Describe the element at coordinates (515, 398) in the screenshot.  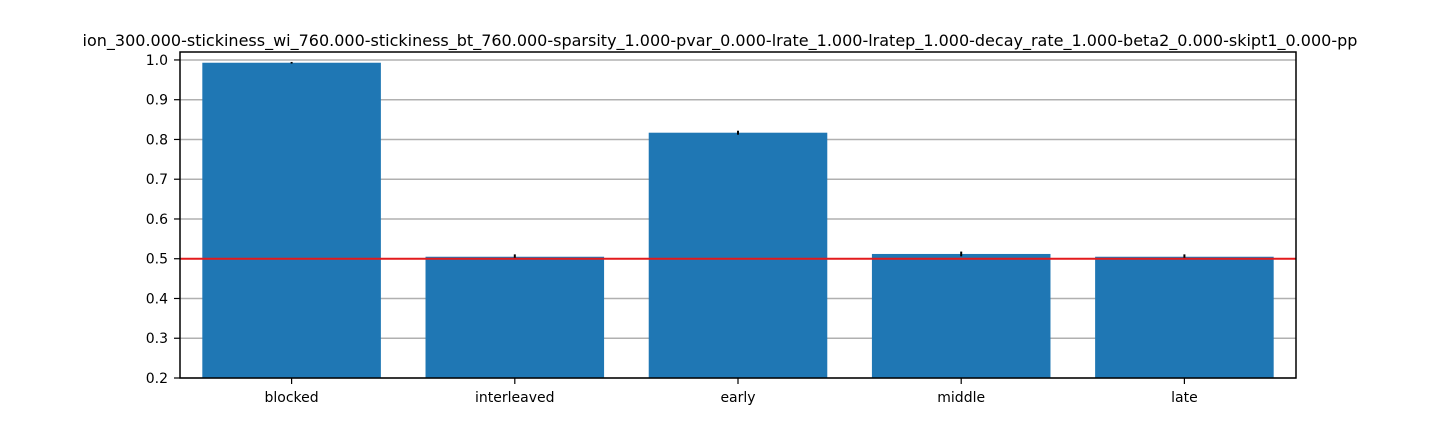
I see `x-tick-label-interleaved: interleaved` at that location.